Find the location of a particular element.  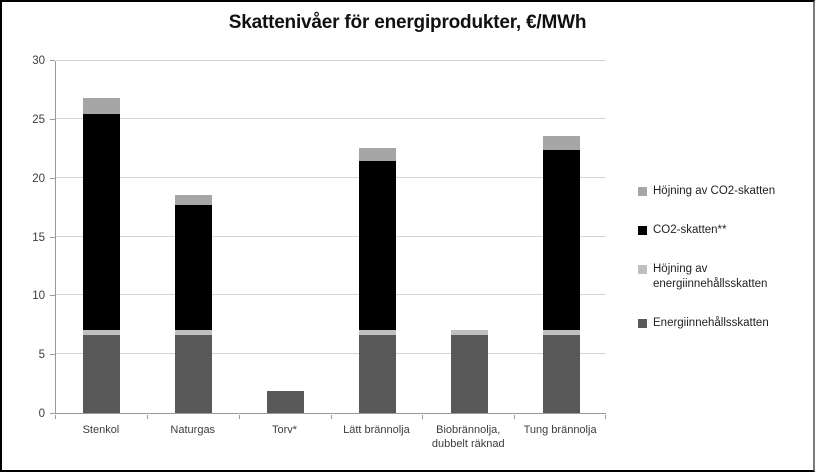

x-category-label: Biobrännolja, dubbelt räknad is located at coordinates (468, 437).